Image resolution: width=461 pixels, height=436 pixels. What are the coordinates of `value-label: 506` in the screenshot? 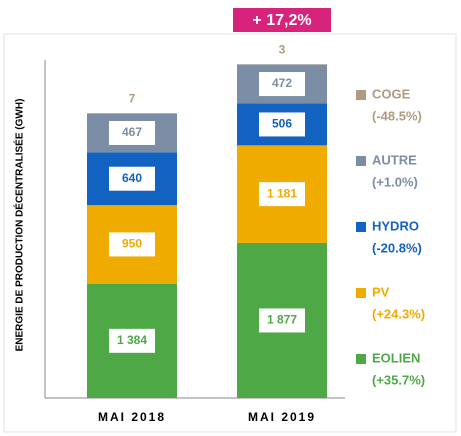 It's located at (282, 124).